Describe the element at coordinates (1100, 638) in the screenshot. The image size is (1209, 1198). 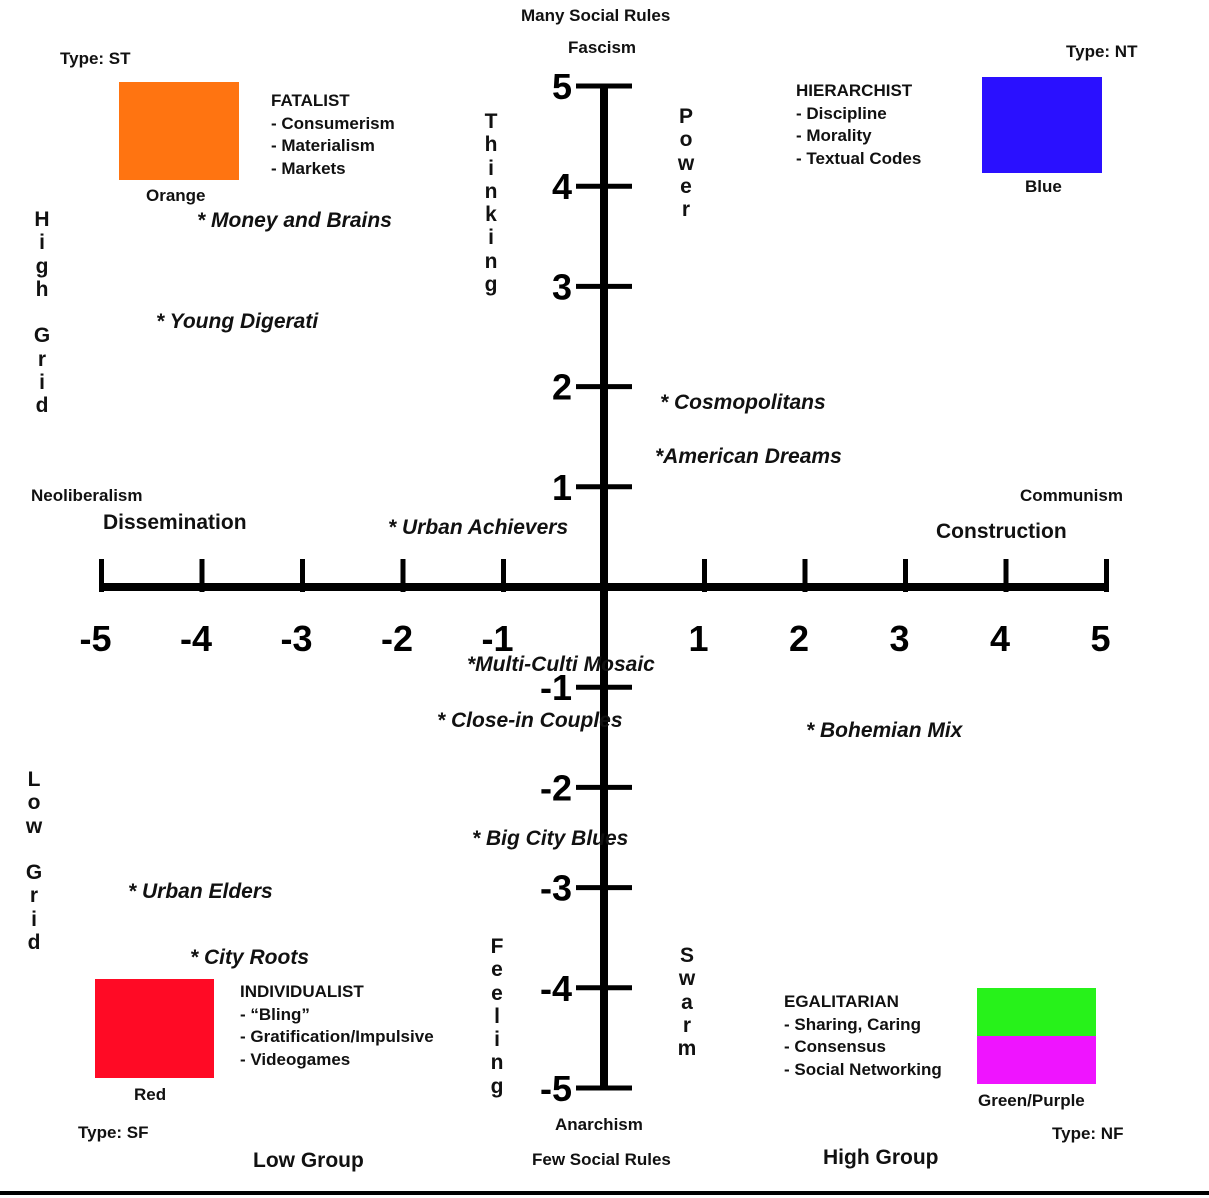
I see `x-tick-label: 5` at that location.